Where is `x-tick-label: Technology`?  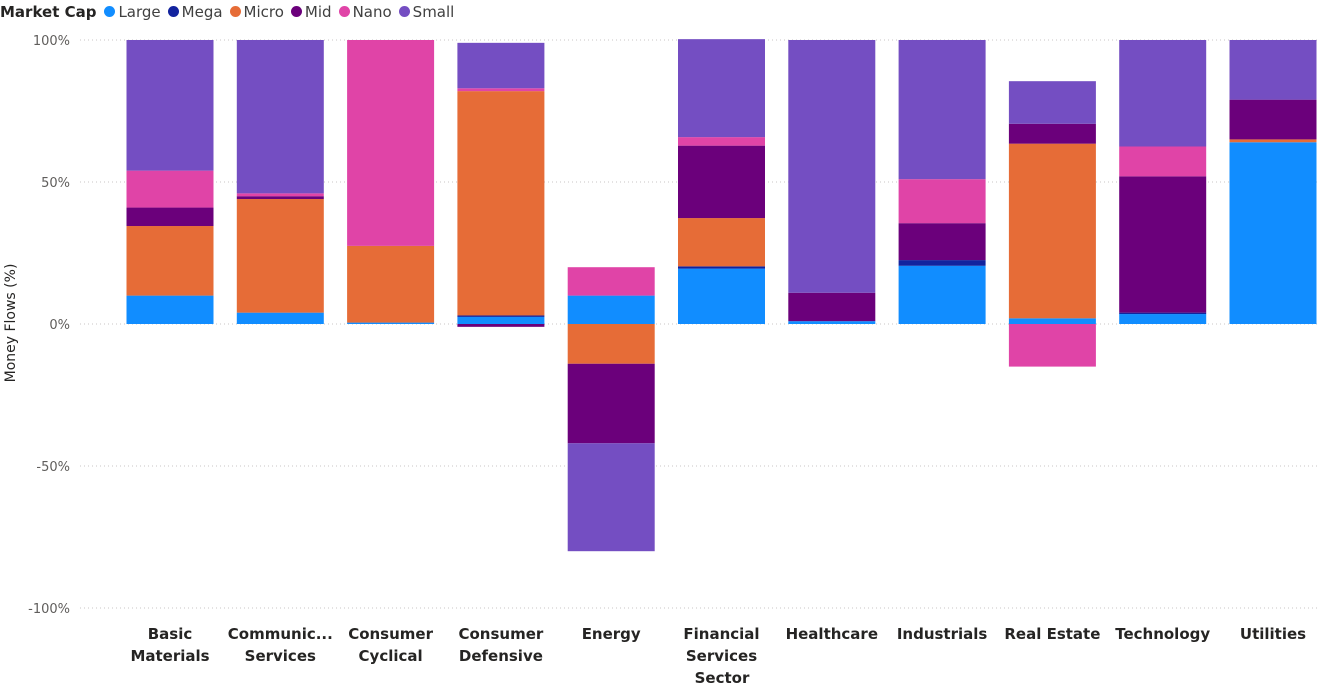 x-tick-label: Technology is located at coordinates (1162, 634).